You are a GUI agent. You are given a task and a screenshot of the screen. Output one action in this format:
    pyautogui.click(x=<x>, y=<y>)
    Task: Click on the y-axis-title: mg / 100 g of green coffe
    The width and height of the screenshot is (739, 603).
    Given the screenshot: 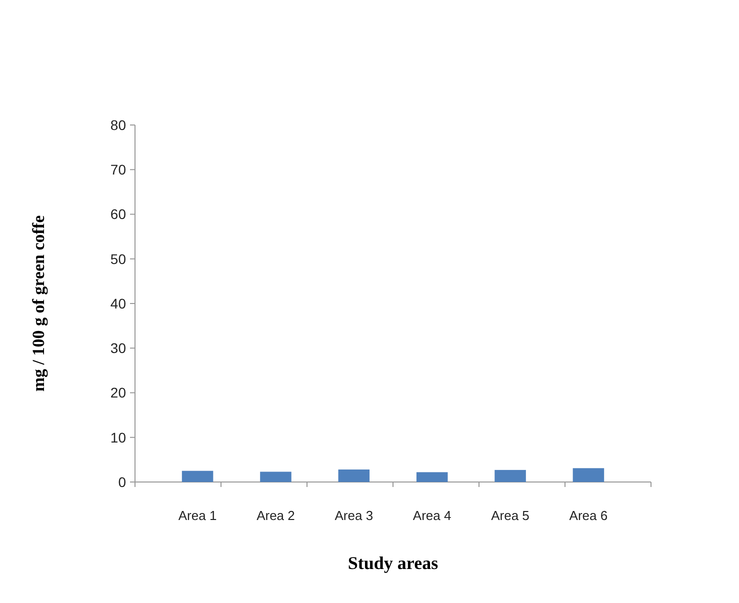 What is the action you would take?
    pyautogui.click(x=38, y=303)
    